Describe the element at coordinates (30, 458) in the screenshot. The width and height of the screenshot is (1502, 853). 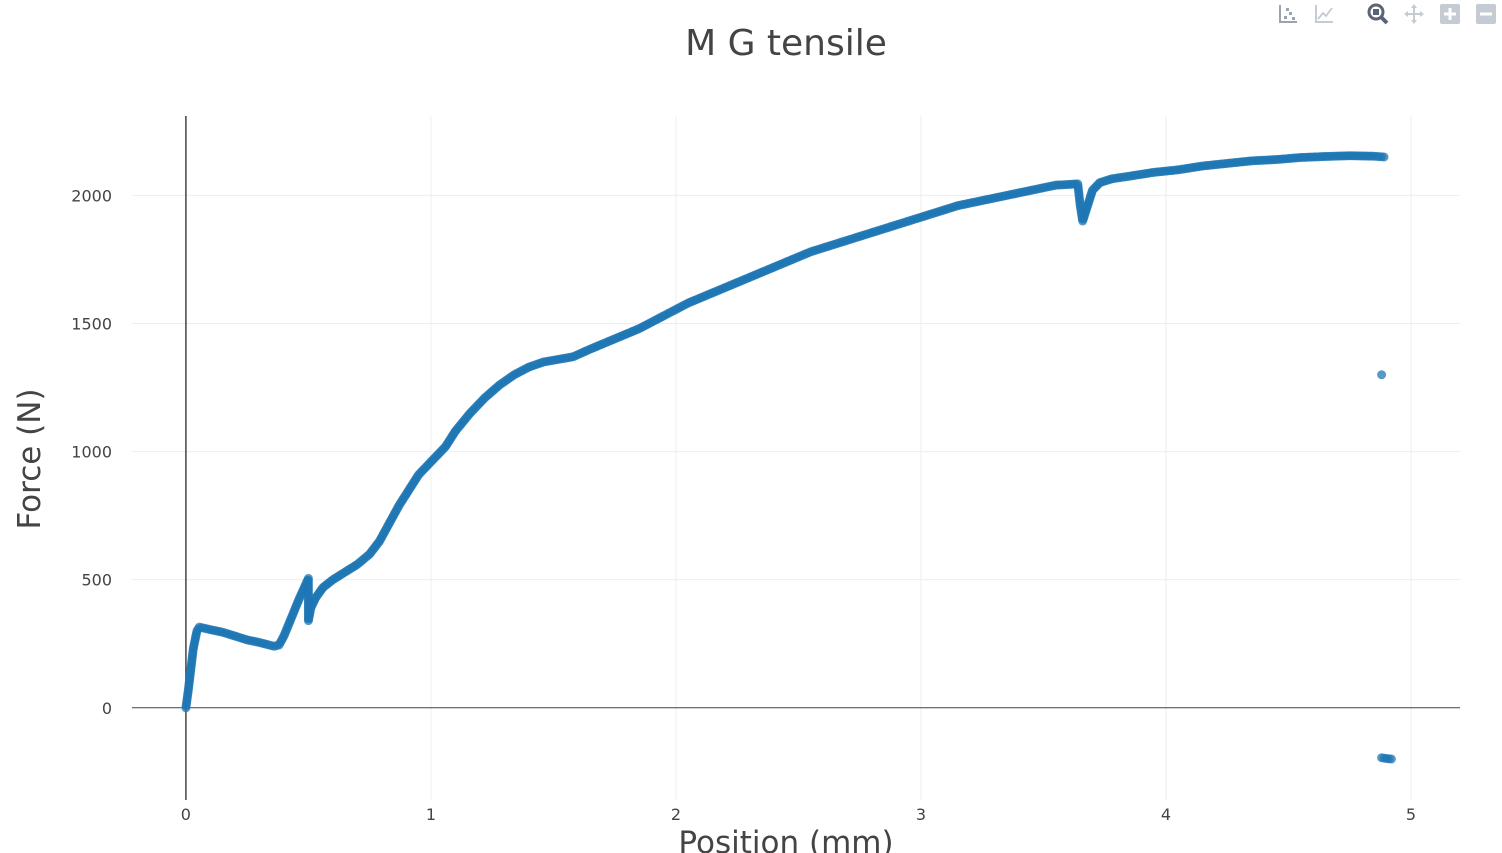
I see `y-axis-title: Force (N)` at that location.